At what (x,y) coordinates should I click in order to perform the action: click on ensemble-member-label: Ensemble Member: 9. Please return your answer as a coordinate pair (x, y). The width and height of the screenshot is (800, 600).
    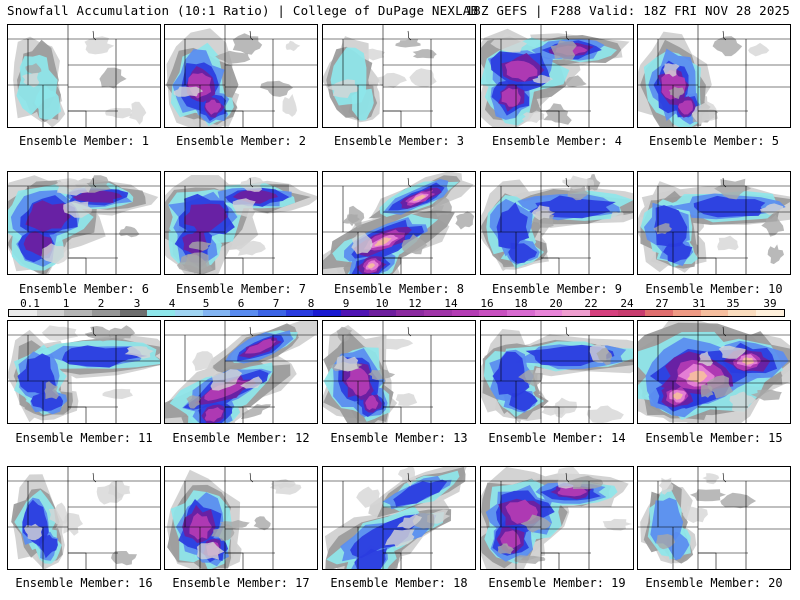
    Looking at the image, I should click on (557, 289).